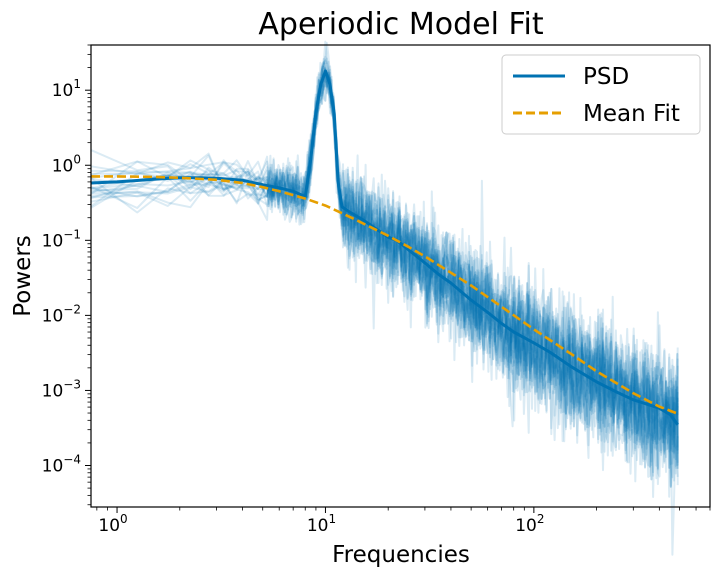 This screenshot has width=721, height=577. Describe the element at coordinates (61, 239) in the screenshot. I see `y-tick-label: 10−1` at that location.